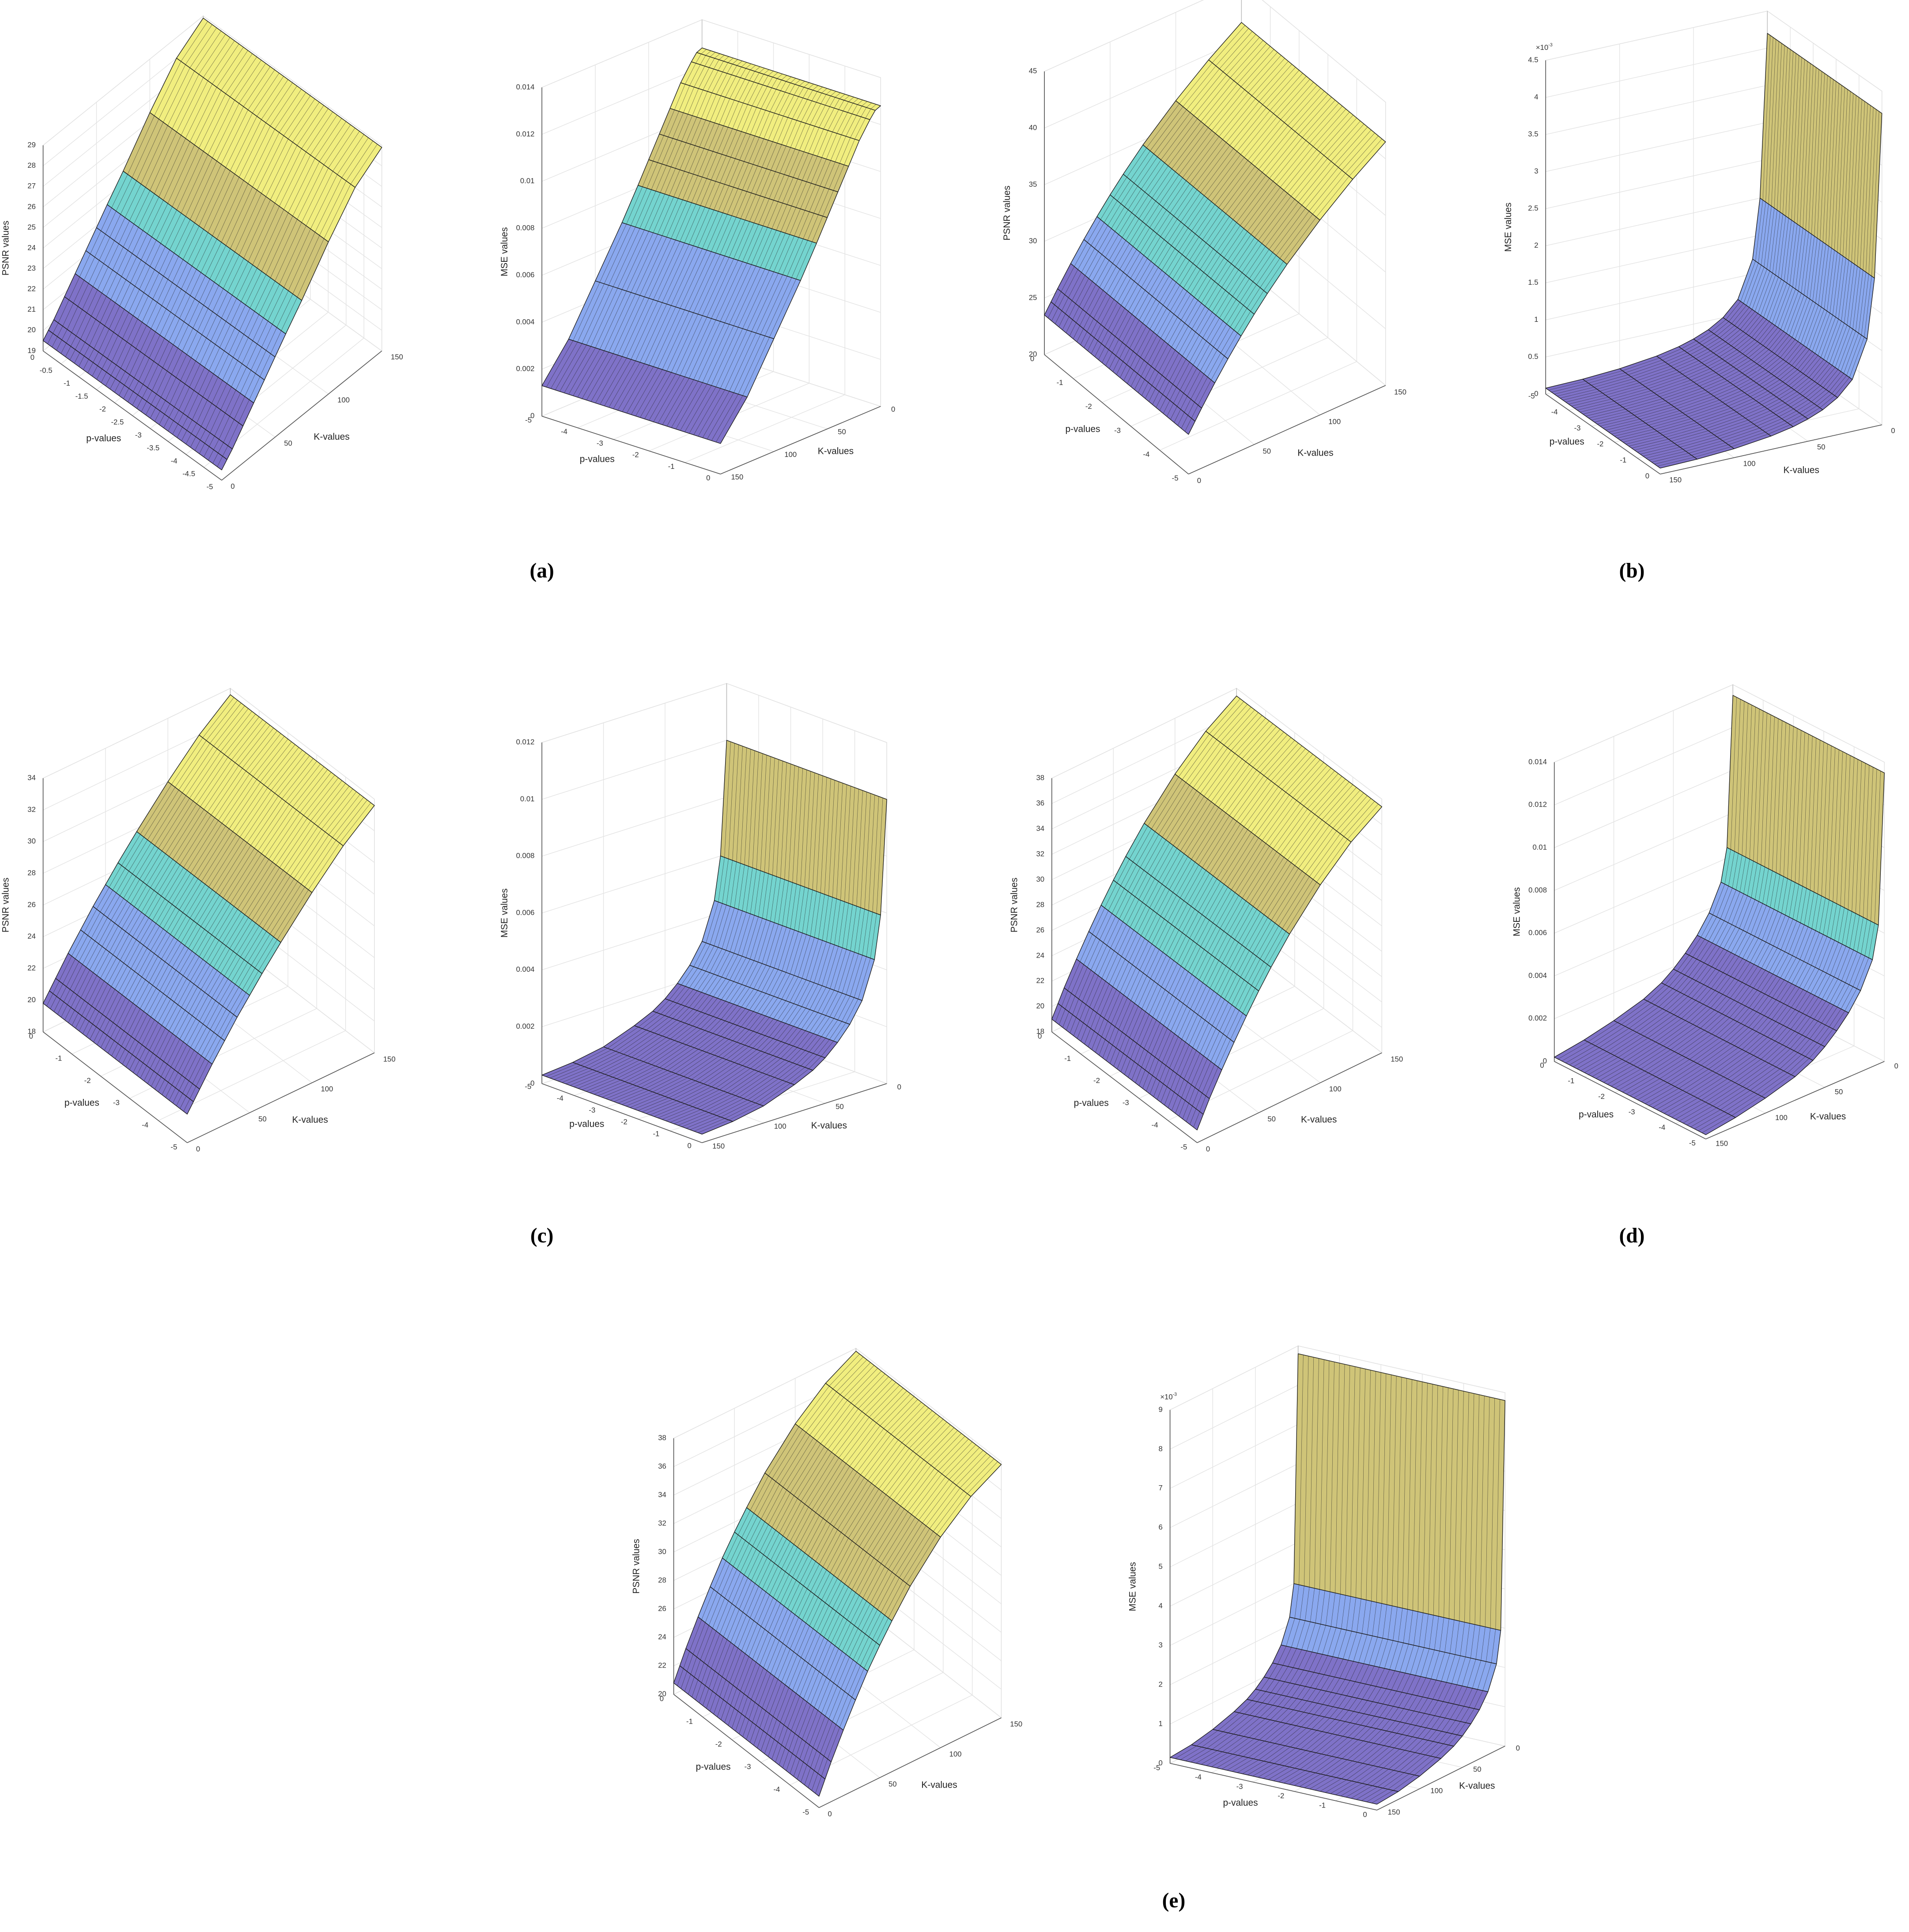  Describe the element at coordinates (1536, 171) in the screenshot. I see `z-tick-label: 3` at that location.